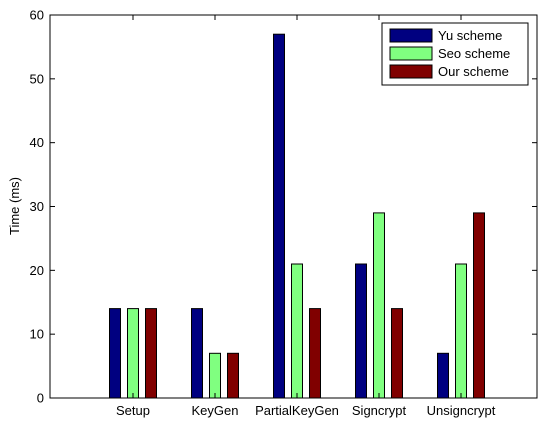 Image resolution: width=550 pixels, height=429 pixels. I want to click on y-tick-label: 30, so click(37, 206).